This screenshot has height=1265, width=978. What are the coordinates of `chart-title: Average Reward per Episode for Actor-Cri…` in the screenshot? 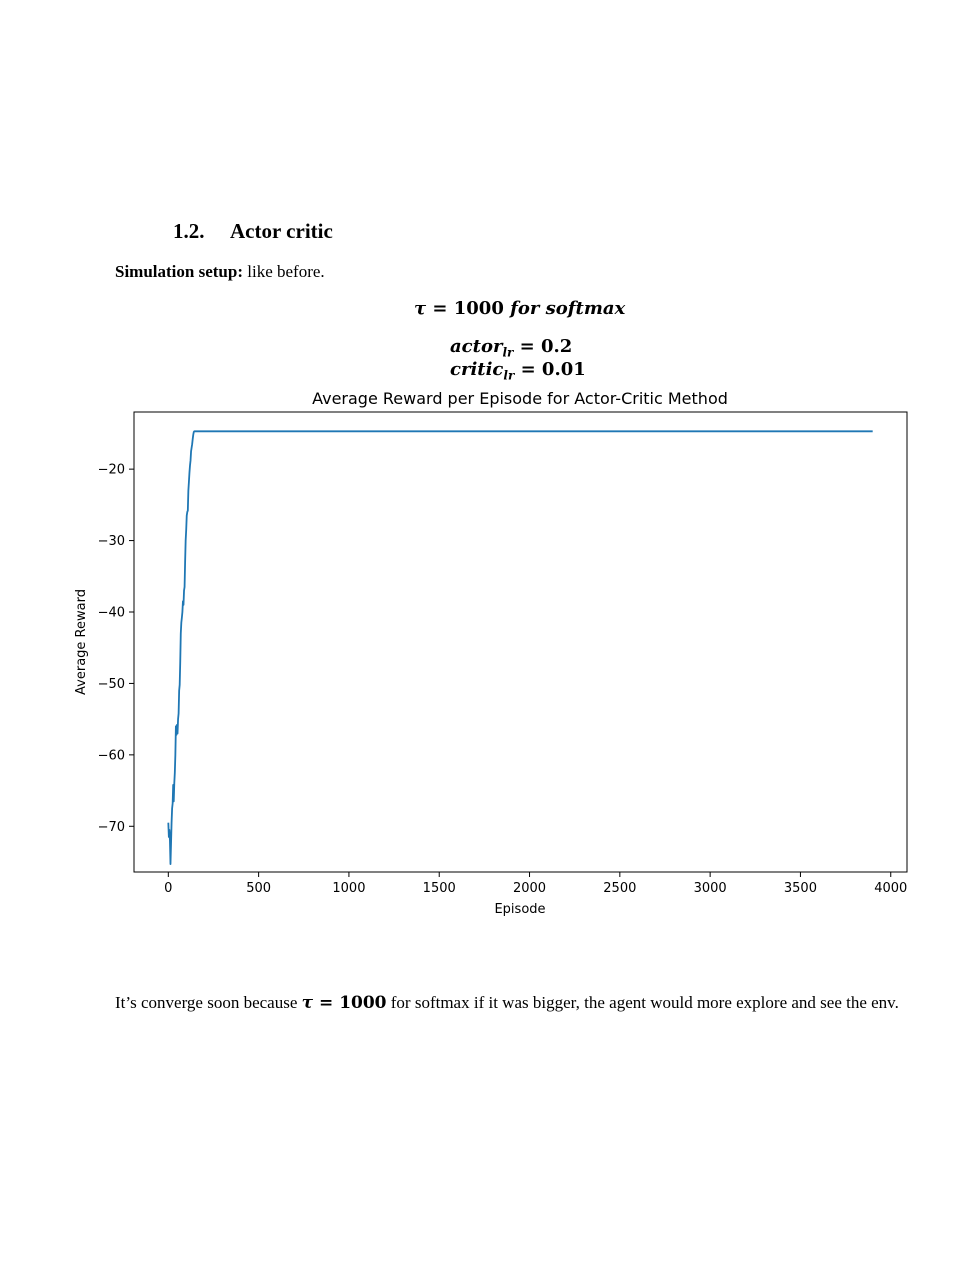 It's located at (520, 398).